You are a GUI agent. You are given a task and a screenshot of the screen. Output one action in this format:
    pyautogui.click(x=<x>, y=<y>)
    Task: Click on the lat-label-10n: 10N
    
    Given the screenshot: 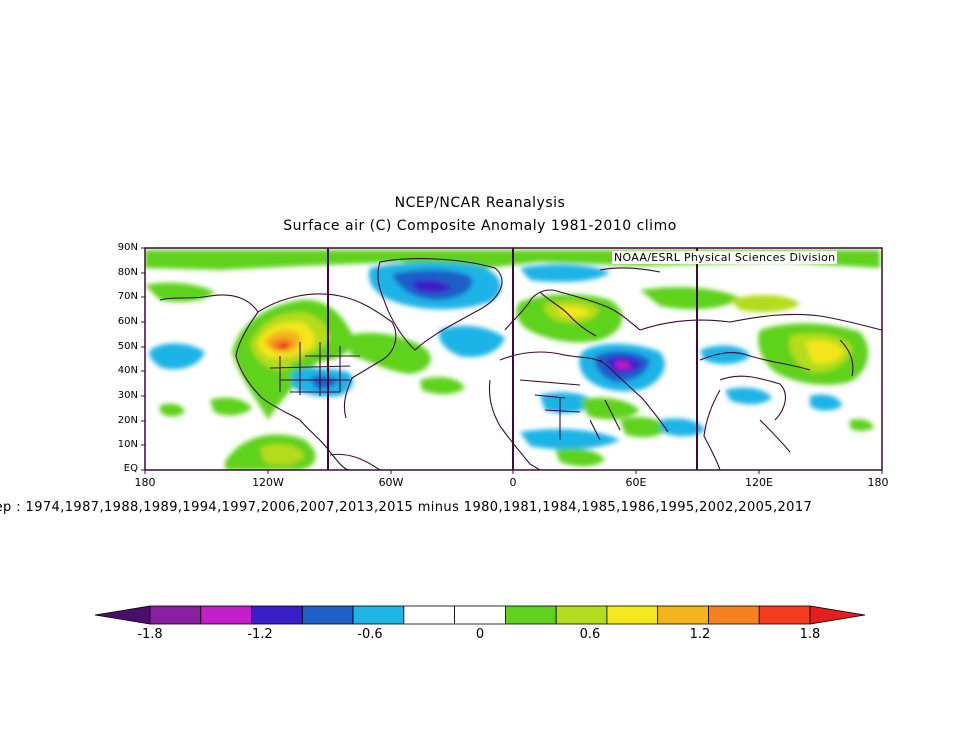 What is the action you would take?
    pyautogui.click(x=127, y=444)
    